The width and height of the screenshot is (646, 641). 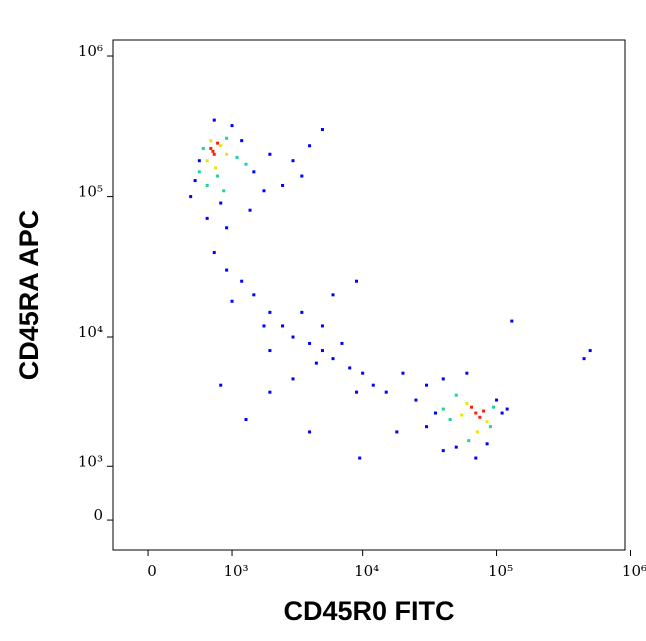 What do you see at coordinates (500, 571) in the screenshot?
I see `x-tick-label: 10⁵` at bounding box center [500, 571].